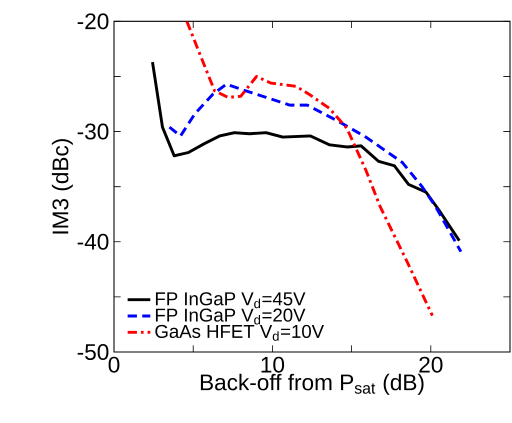  Describe the element at coordinates (239, 332) in the screenshot. I see `legend-label: GaAs HFET V$_{d}$=10V` at that location.